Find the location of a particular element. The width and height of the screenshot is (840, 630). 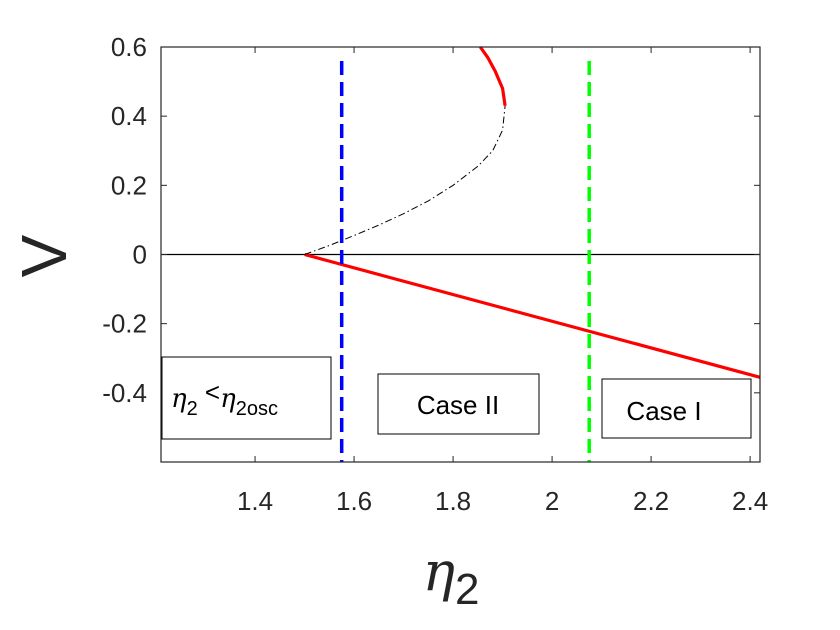

x-axis-label-sub: 2 is located at coordinates (467, 589).